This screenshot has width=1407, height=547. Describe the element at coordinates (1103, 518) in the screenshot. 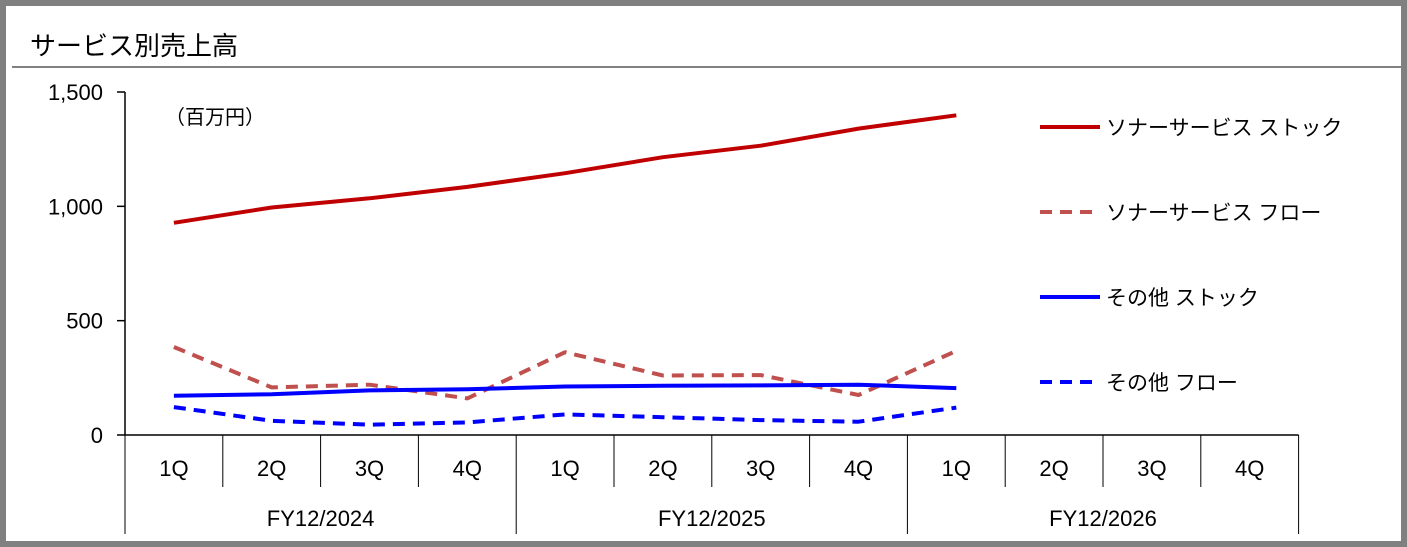

I see `group-label: FY12/2026` at that location.